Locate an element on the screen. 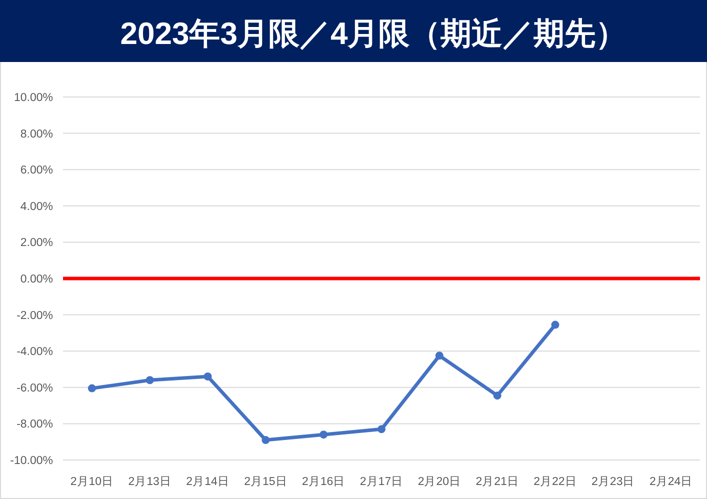  y-tick-label: -6.00% is located at coordinates (34, 388).